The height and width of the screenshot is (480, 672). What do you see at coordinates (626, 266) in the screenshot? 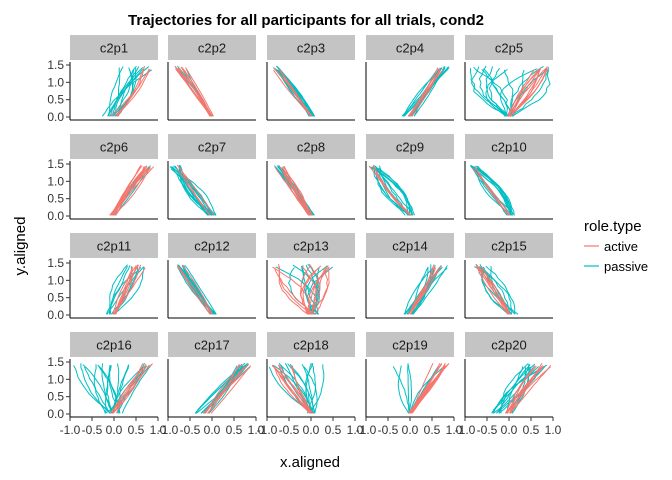
I see `legend-label: passive` at bounding box center [626, 266].